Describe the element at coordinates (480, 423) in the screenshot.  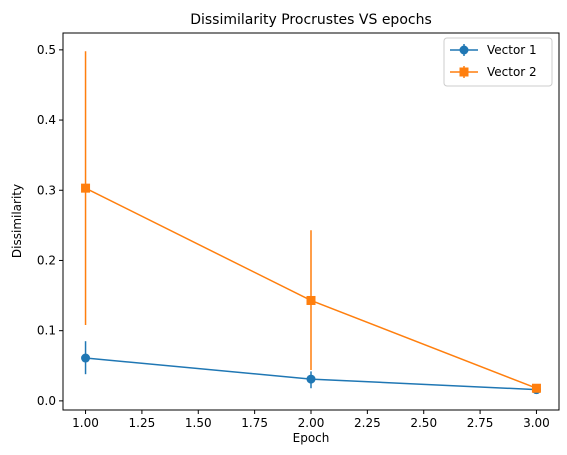
I see `x-tick-label: 2.75` at that location.